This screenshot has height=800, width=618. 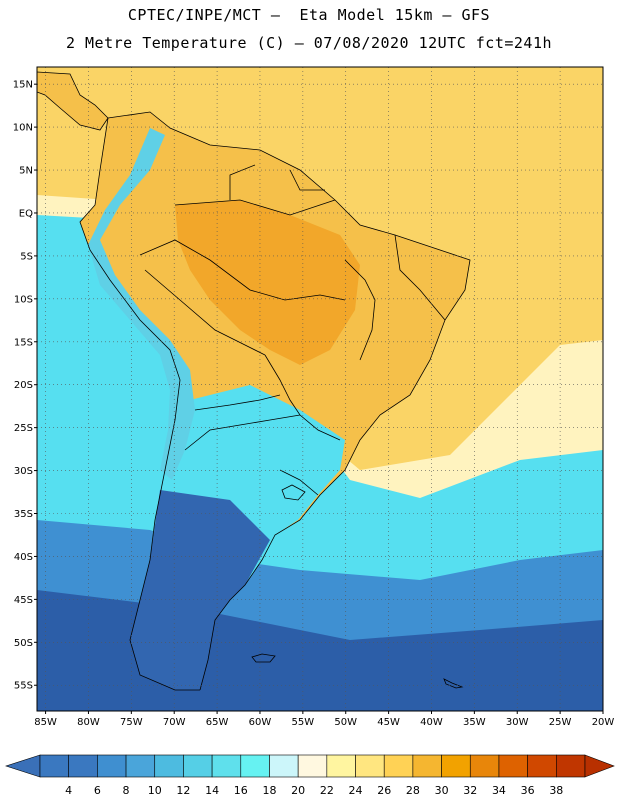 What do you see at coordinates (499, 790) in the screenshot?
I see `colorbar-label: 34` at bounding box center [499, 790].